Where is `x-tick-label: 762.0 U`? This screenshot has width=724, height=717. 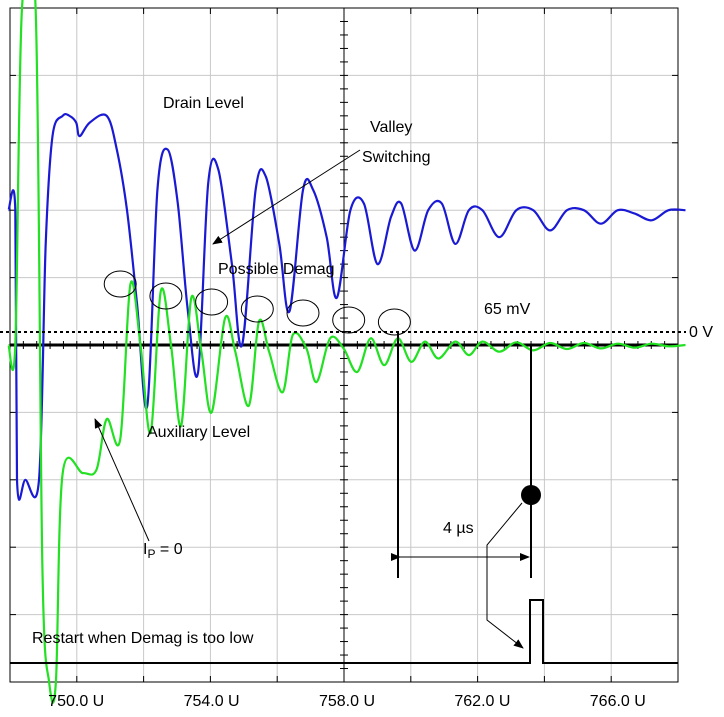 x-tick-label: 762.0 U is located at coordinates (482, 701).